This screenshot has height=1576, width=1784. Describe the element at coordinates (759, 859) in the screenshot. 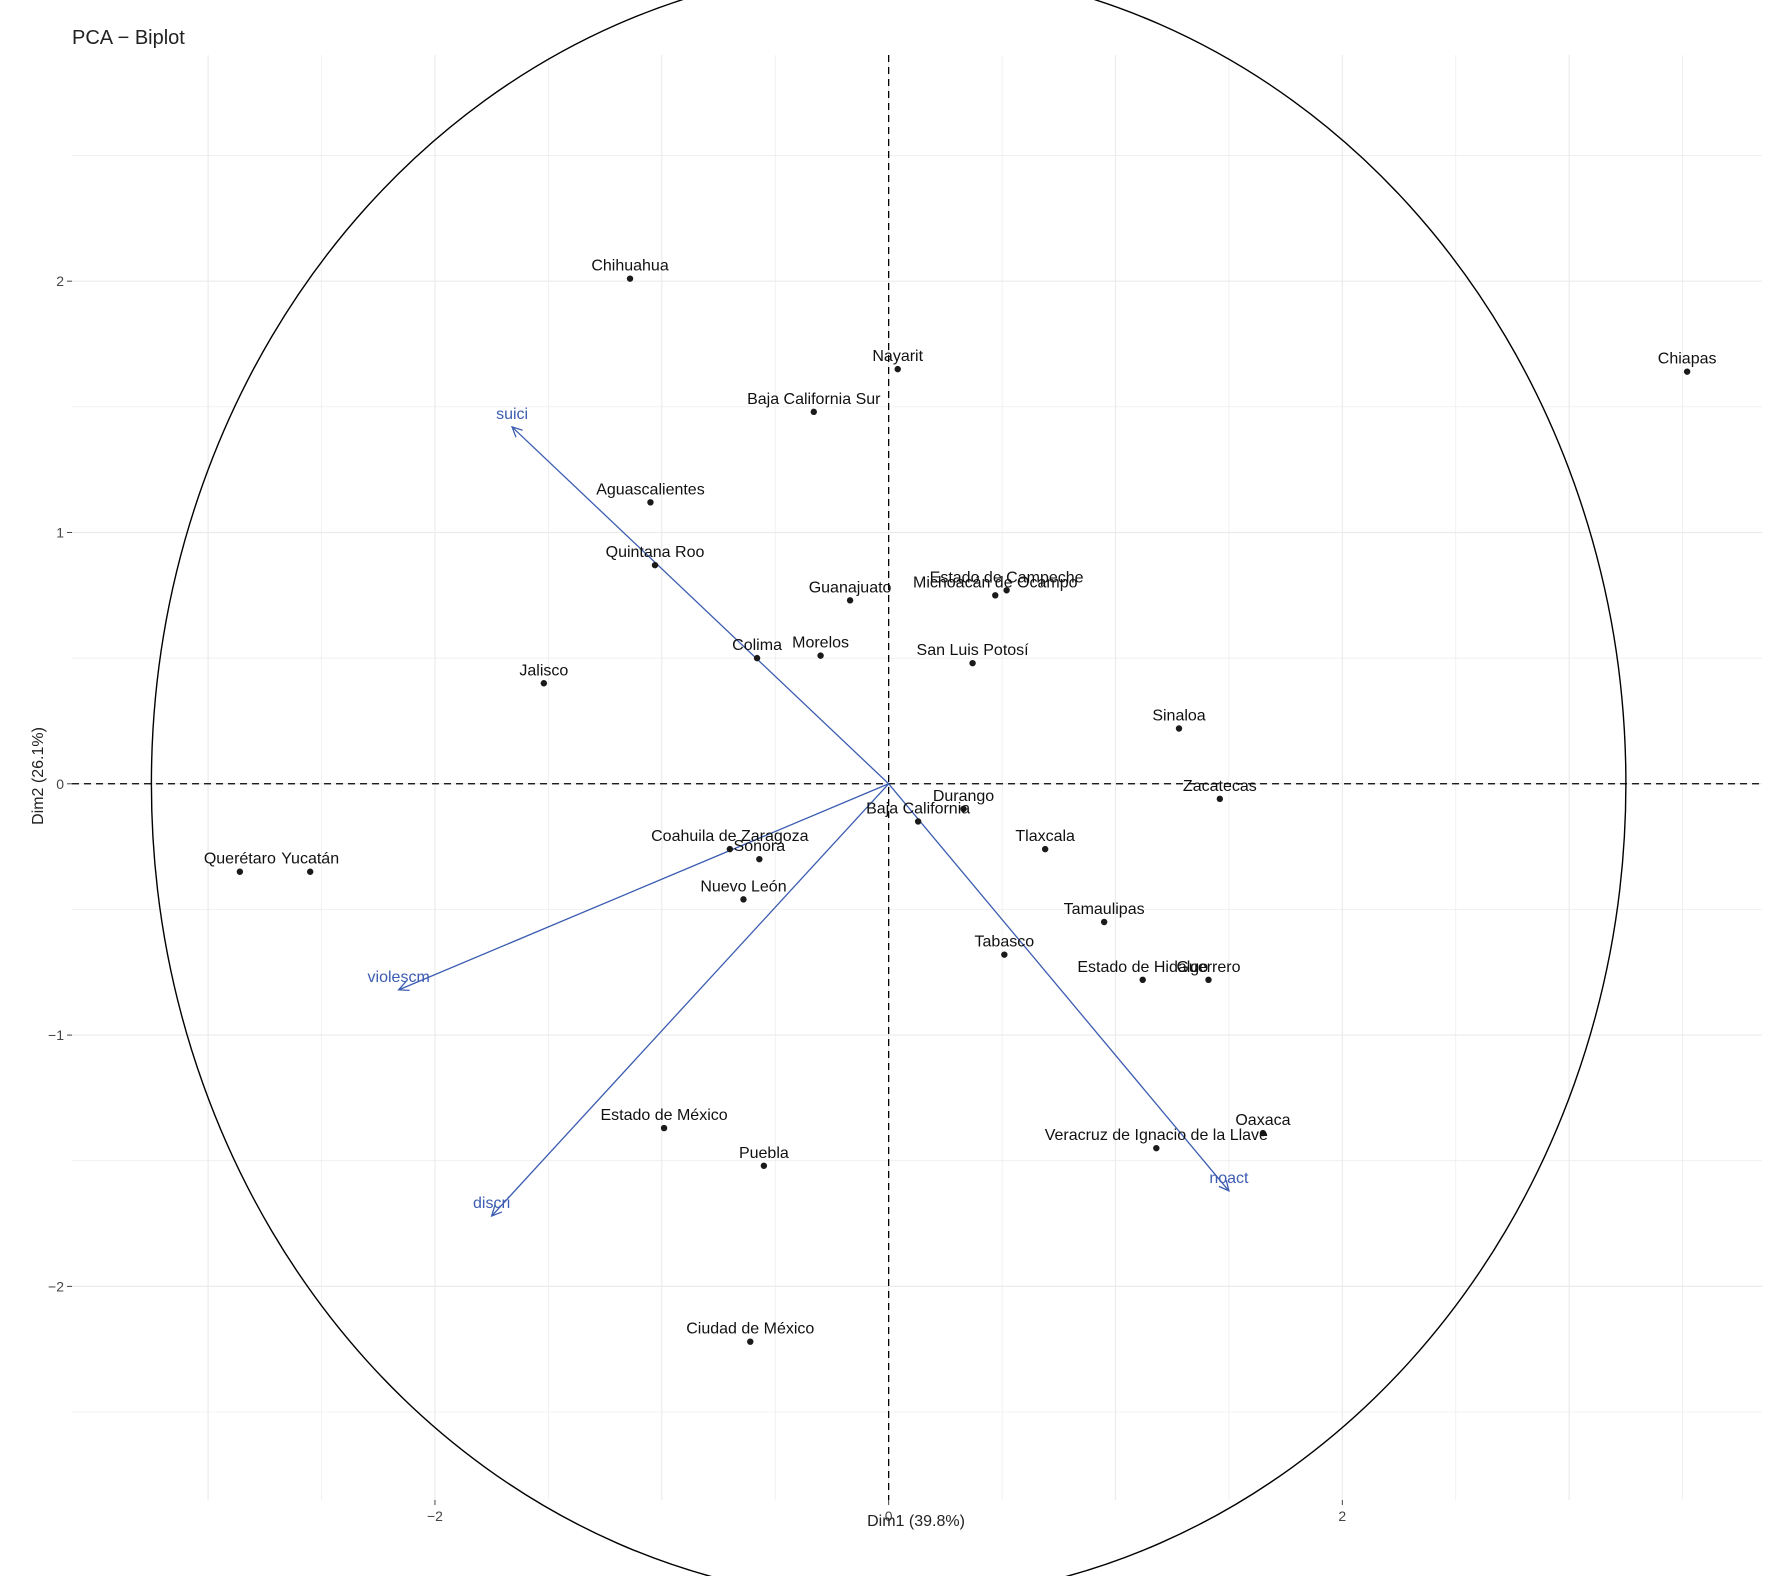

I see `point-sonora` at that location.